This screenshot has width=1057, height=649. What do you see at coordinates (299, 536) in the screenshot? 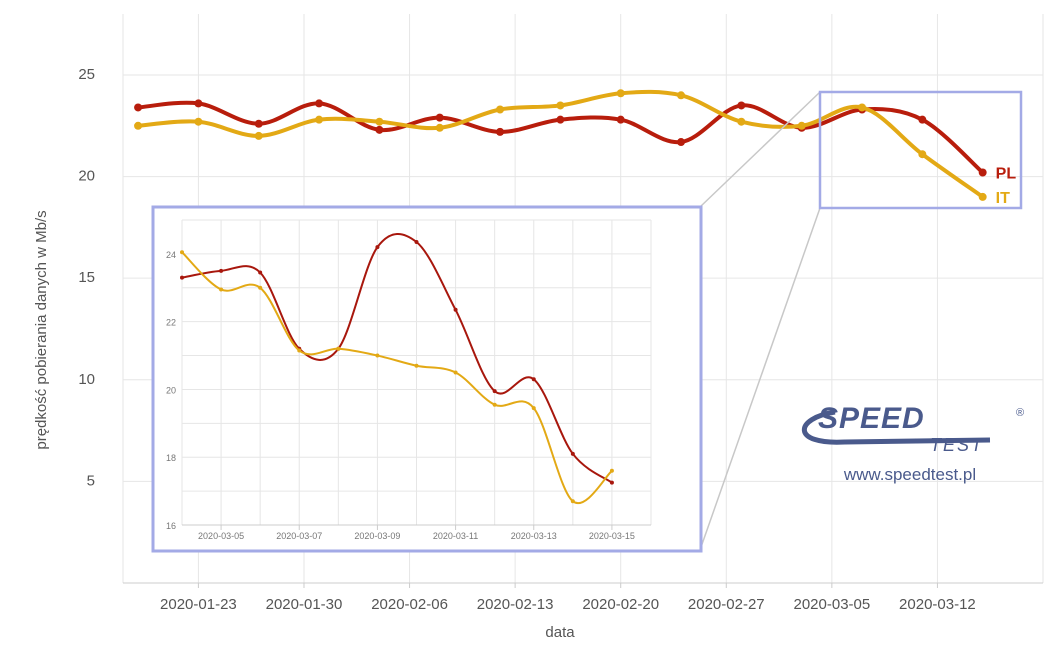
I see `x-tick-label: 2020-03-07` at bounding box center [299, 536].